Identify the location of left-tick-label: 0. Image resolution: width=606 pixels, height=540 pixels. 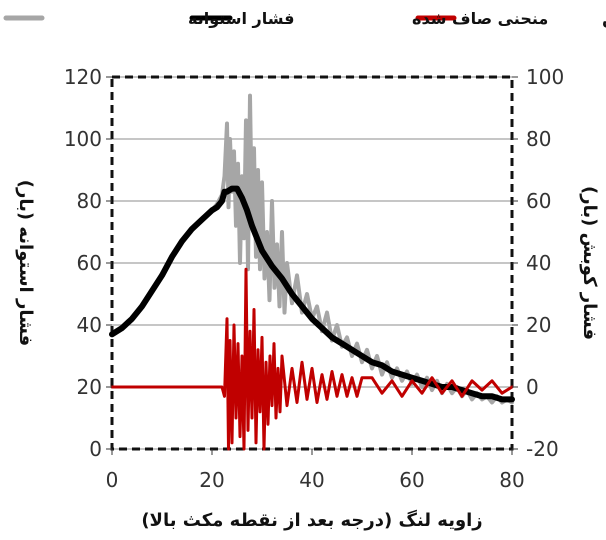
(95, 449).